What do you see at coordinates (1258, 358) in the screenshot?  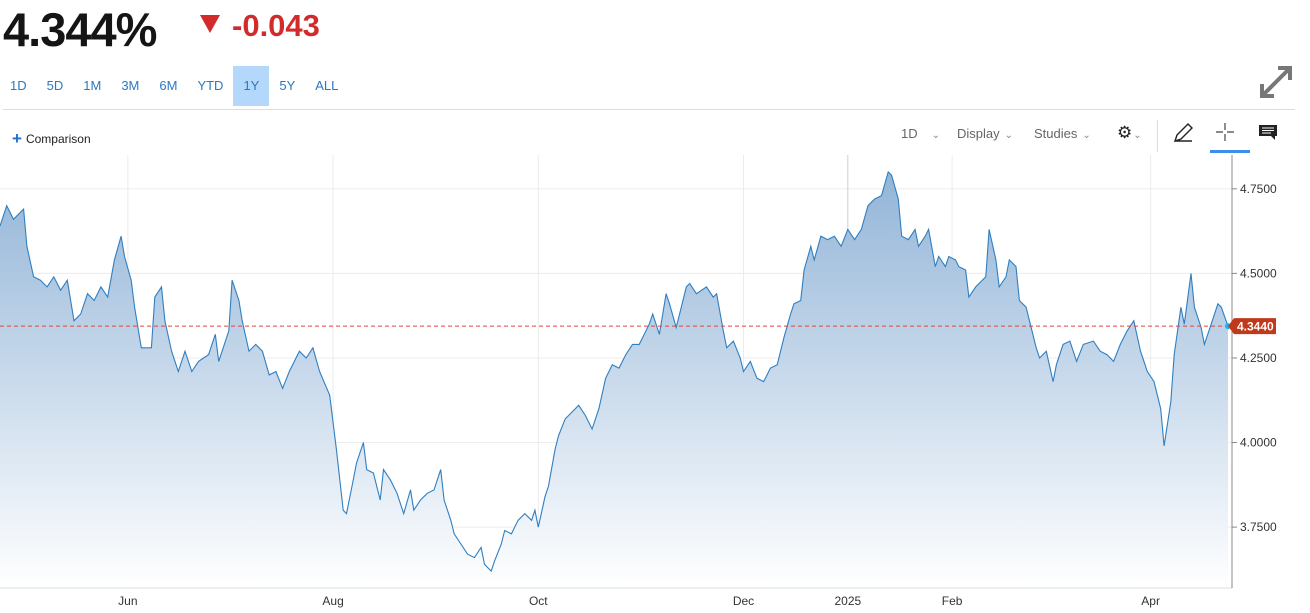 I see `y-tick-label: 4.2500` at bounding box center [1258, 358].